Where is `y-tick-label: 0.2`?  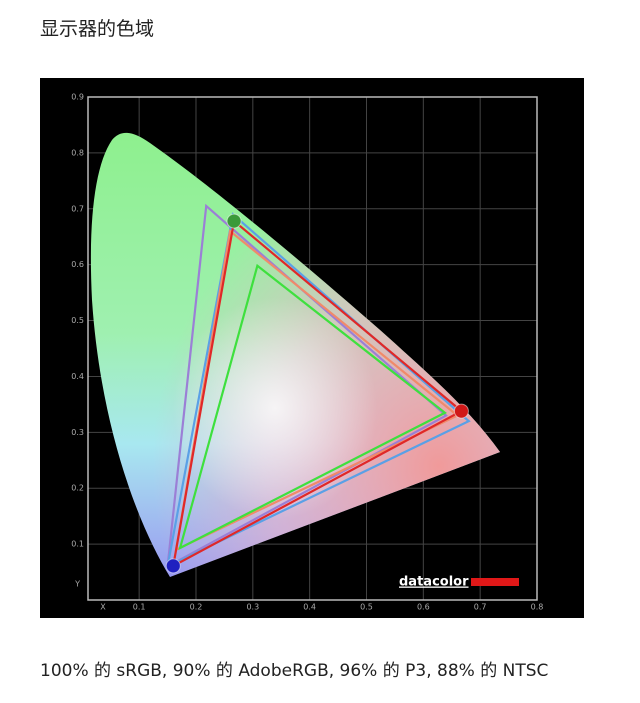 y-tick-label: 0.2 is located at coordinates (77, 488).